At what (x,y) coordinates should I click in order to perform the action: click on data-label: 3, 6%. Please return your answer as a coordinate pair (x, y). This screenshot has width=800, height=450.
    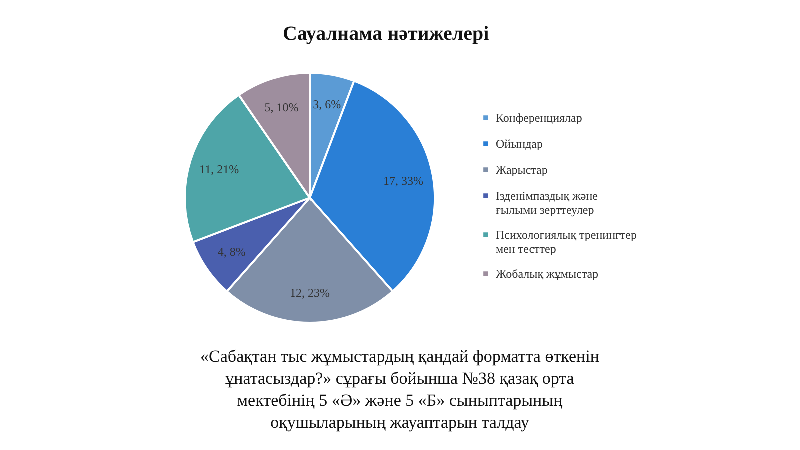
    Looking at the image, I should click on (327, 105).